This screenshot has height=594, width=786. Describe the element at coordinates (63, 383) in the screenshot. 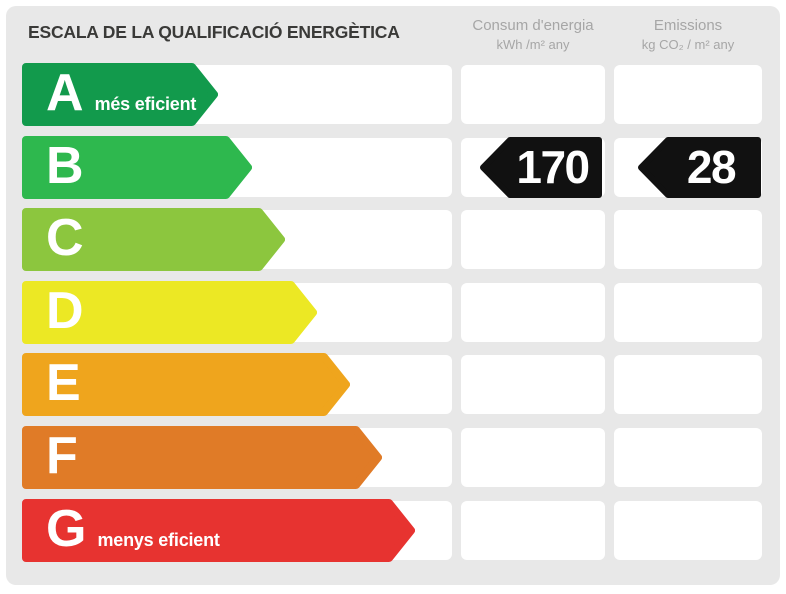

I see `rating-letter: E` at that location.